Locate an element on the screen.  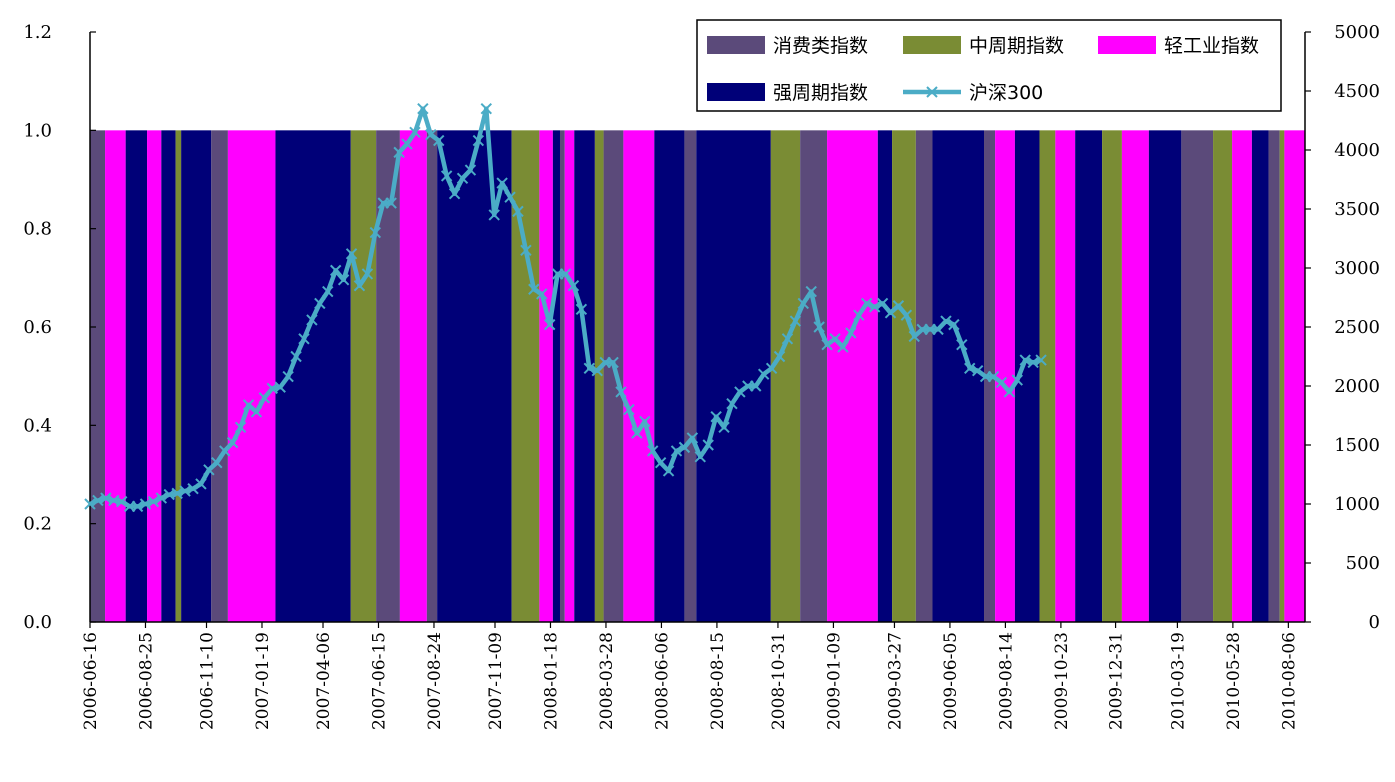
right-tick-label: 3500 is located at coordinates (1357, 209).